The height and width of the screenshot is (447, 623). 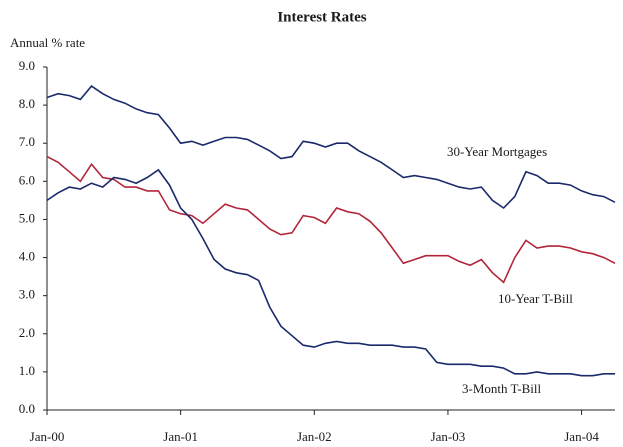 I want to click on series-label: 3-Month T-Bill, so click(x=501, y=388).